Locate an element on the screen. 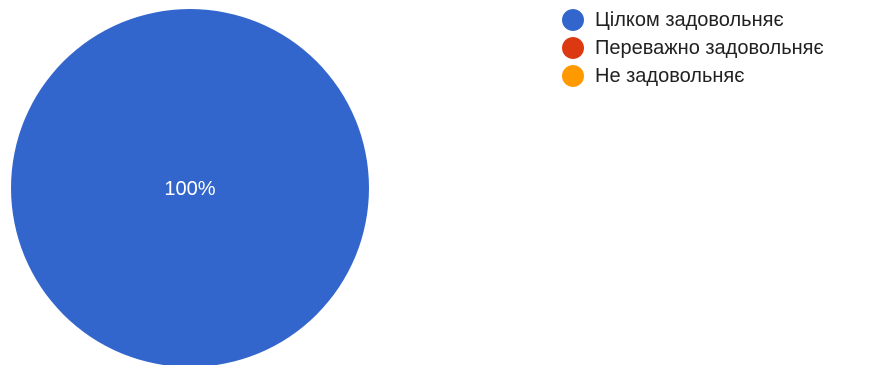 Image resolution: width=873 pixels, height=365 pixels. legend-label: Не задовольняє is located at coordinates (670, 75).